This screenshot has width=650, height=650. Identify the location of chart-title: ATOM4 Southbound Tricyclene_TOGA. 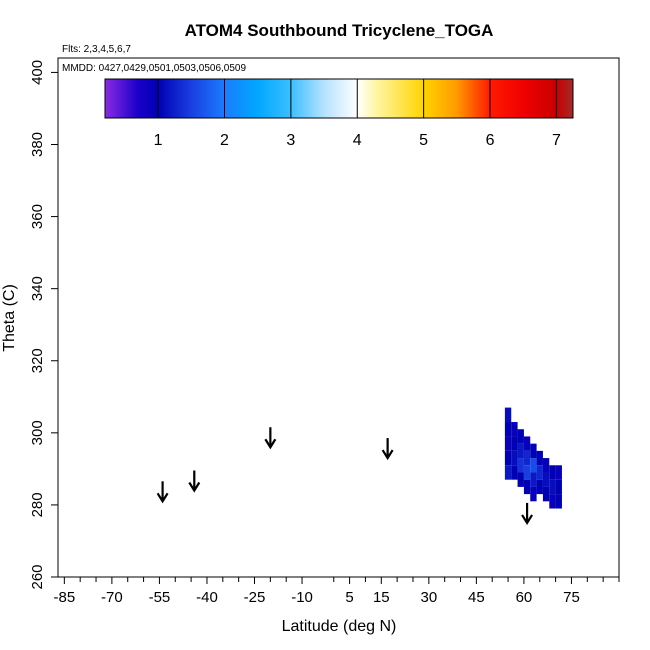
(339, 30).